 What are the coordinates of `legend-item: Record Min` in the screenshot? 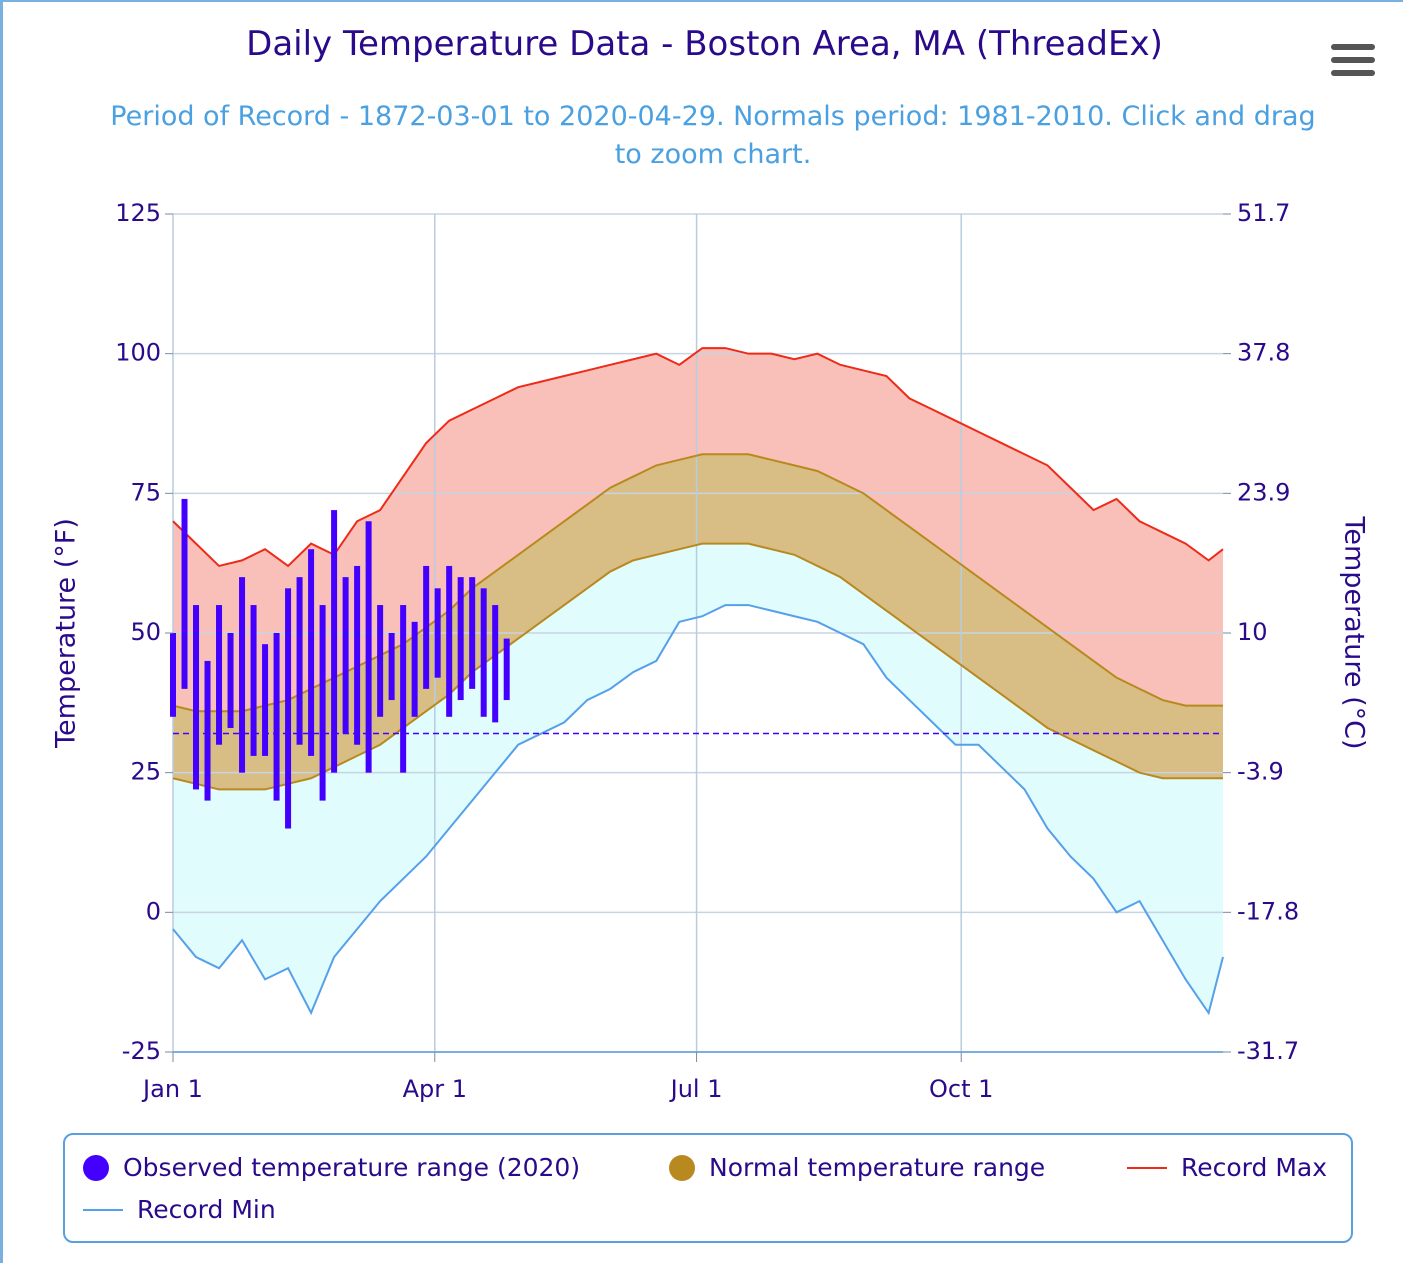 It's located at (179, 1209).